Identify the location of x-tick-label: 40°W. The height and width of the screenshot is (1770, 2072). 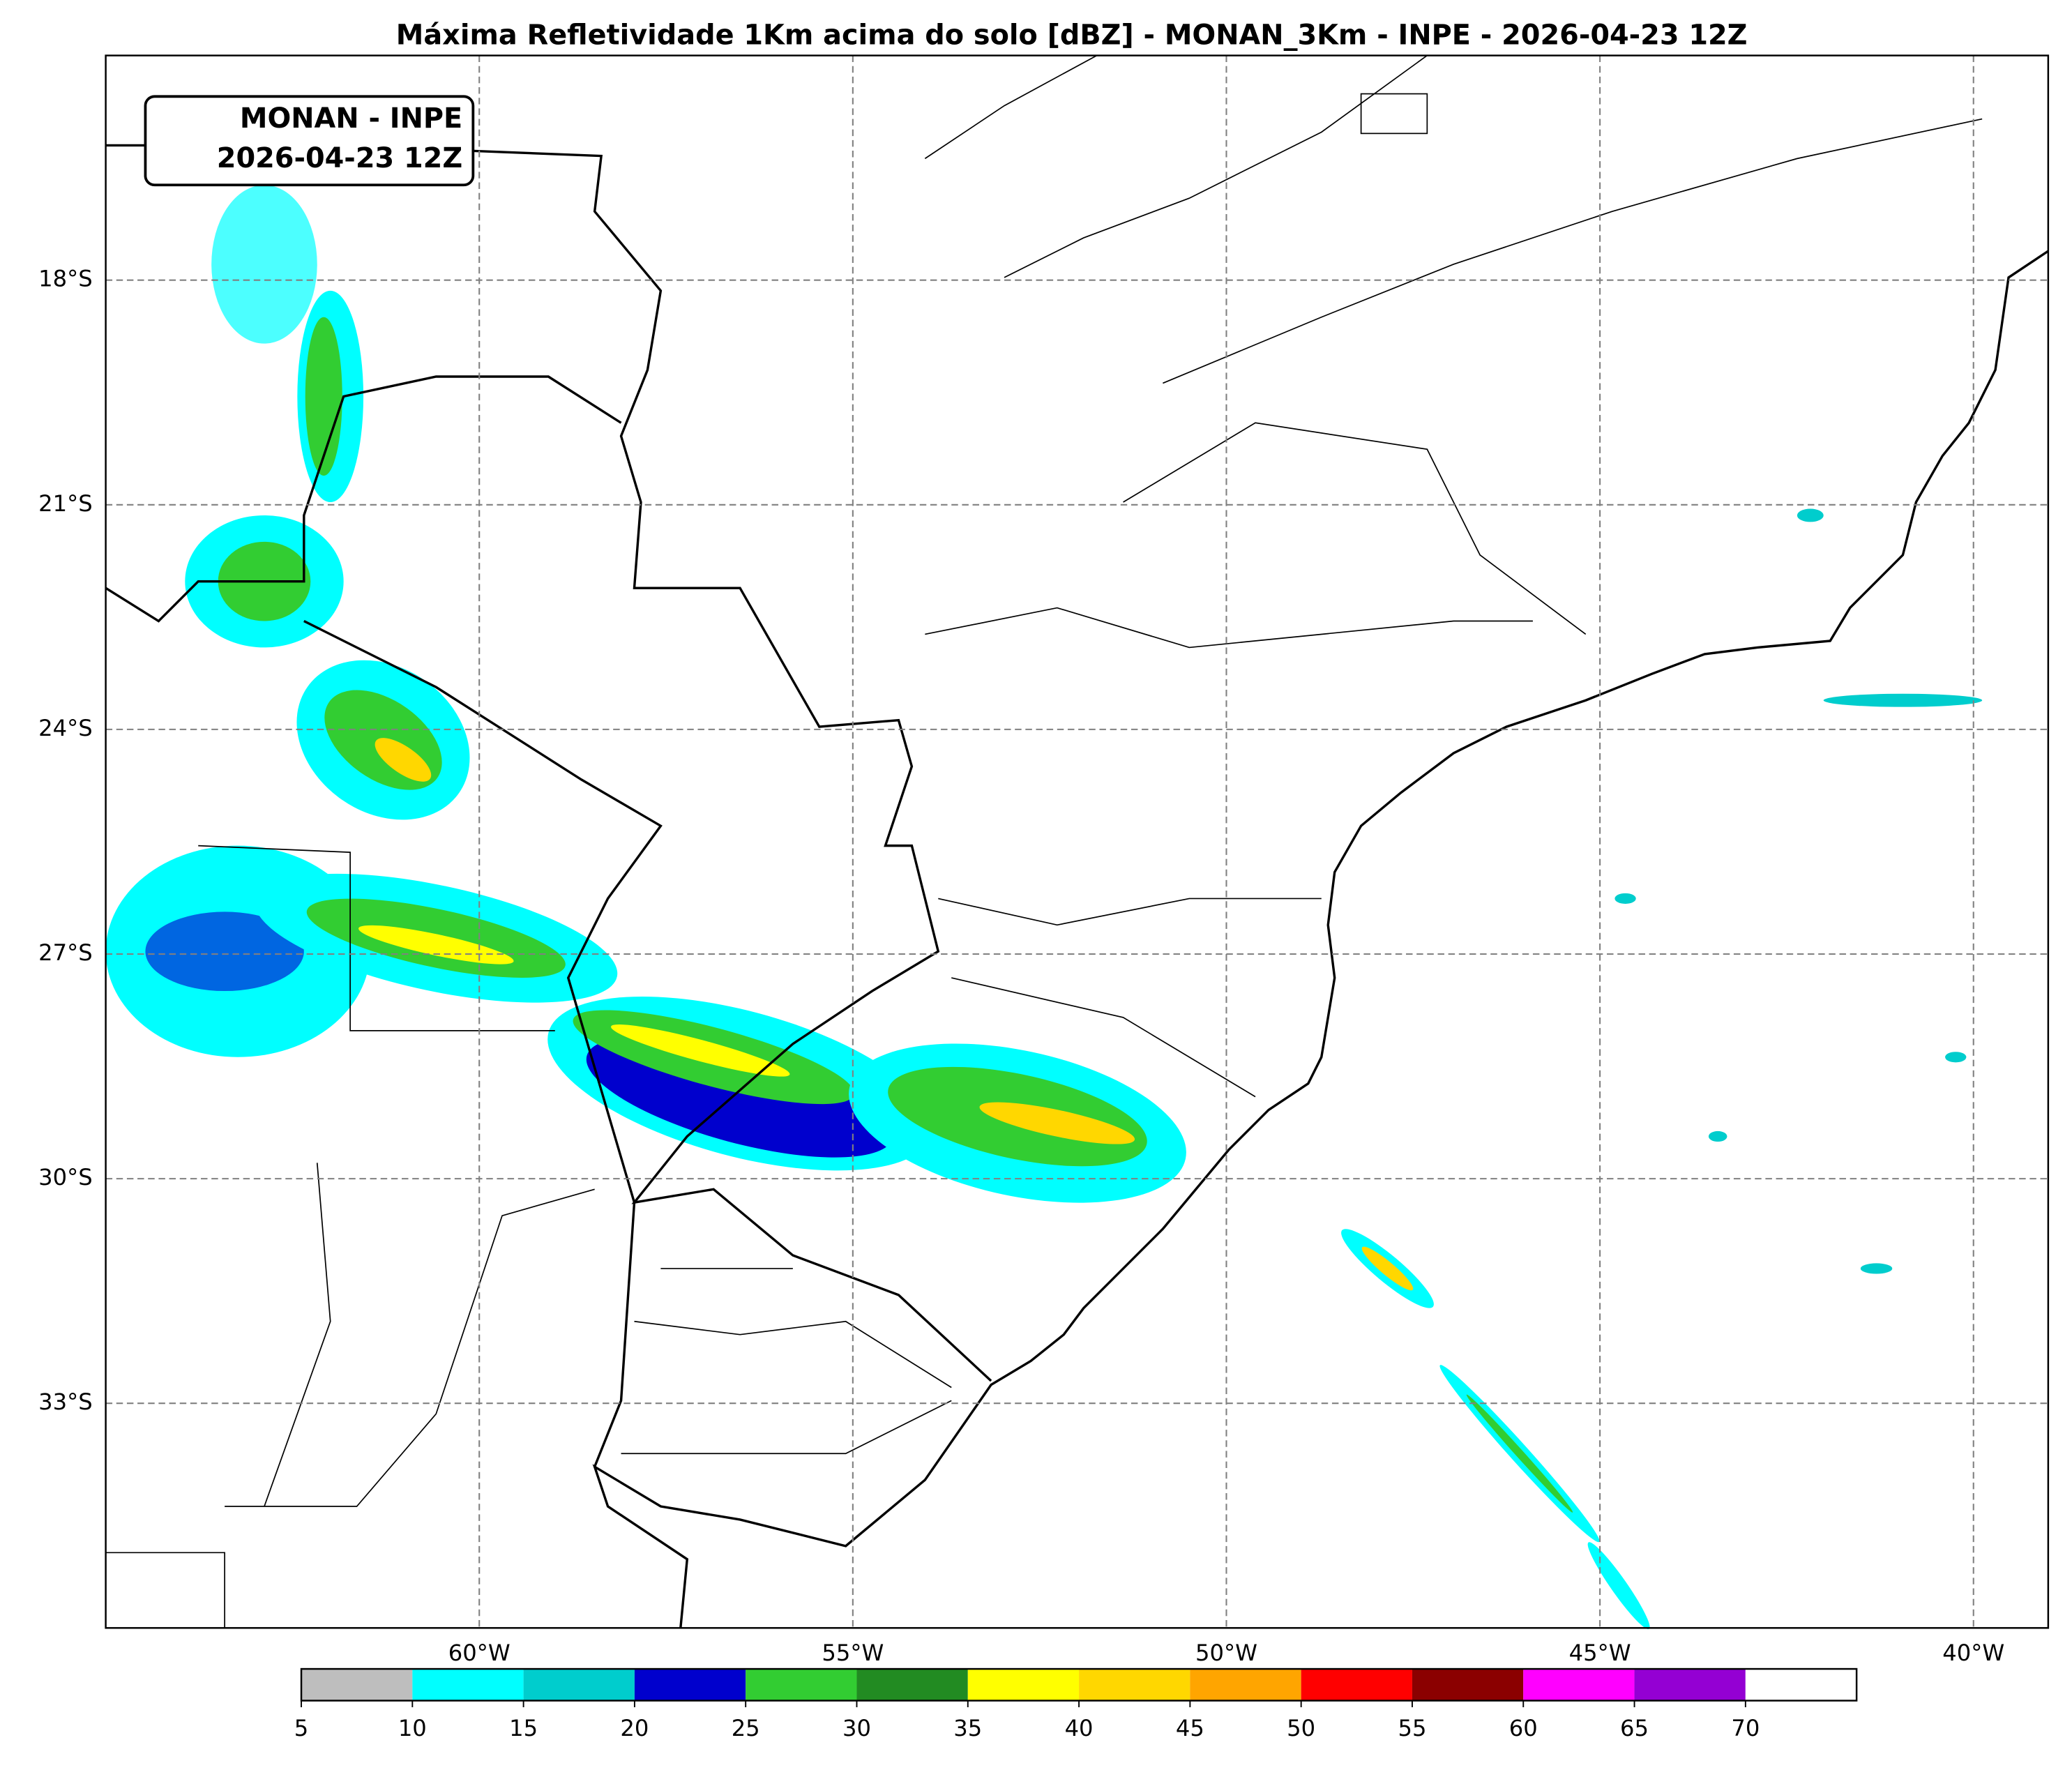
(1973, 1653).